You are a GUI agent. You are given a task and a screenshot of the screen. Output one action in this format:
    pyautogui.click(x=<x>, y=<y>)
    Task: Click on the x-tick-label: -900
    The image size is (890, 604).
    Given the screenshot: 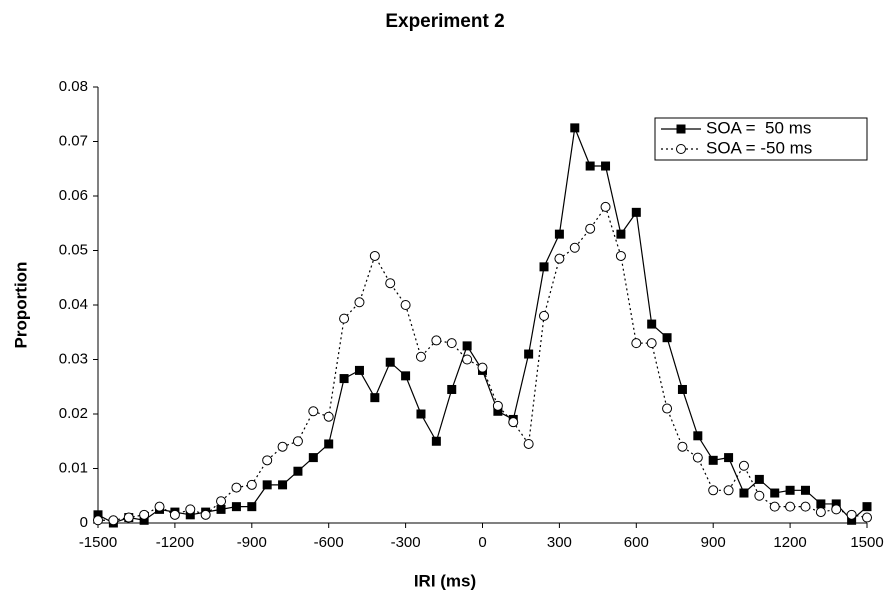 What is the action you would take?
    pyautogui.click(x=252, y=542)
    